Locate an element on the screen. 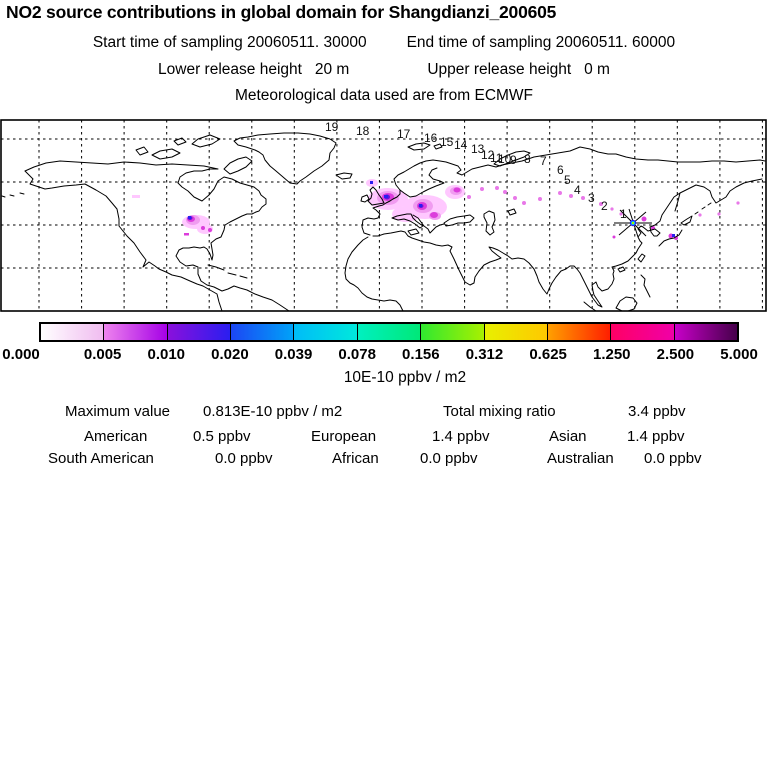 This screenshot has width=768, height=768. meteo-source-line: Meteorological data used are from ECMWF is located at coordinates (384, 96).